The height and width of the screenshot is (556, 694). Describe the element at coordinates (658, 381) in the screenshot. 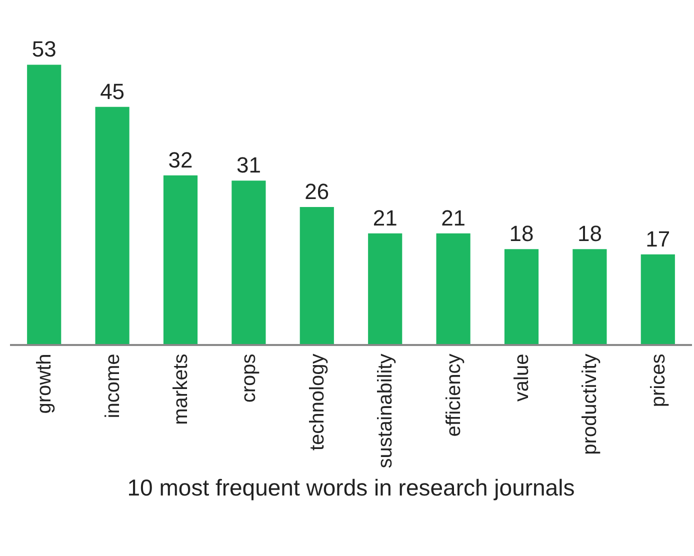

I see `x-tick-label: prices` at that location.